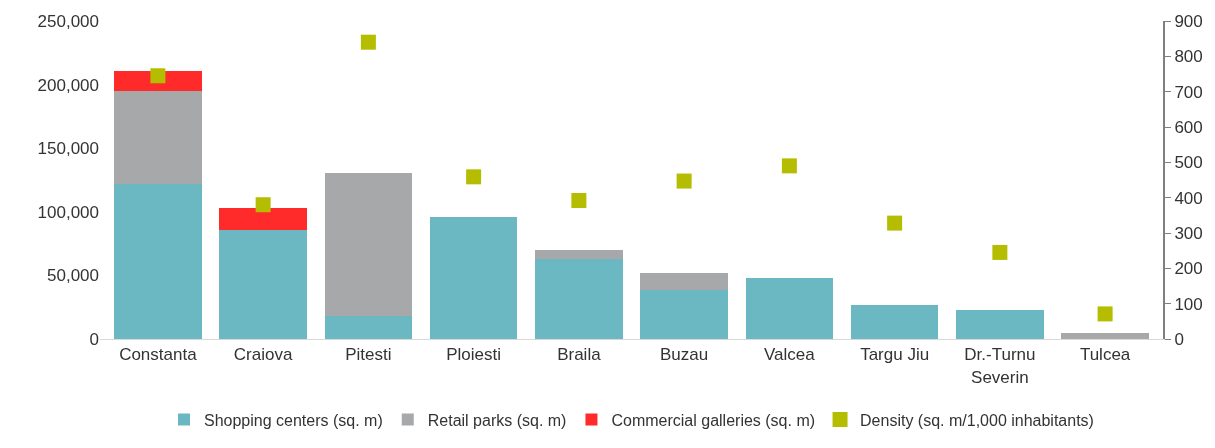  What do you see at coordinates (1000, 366) in the screenshot?
I see `x-tick-label: Dr.-Turnu Severin` at bounding box center [1000, 366].